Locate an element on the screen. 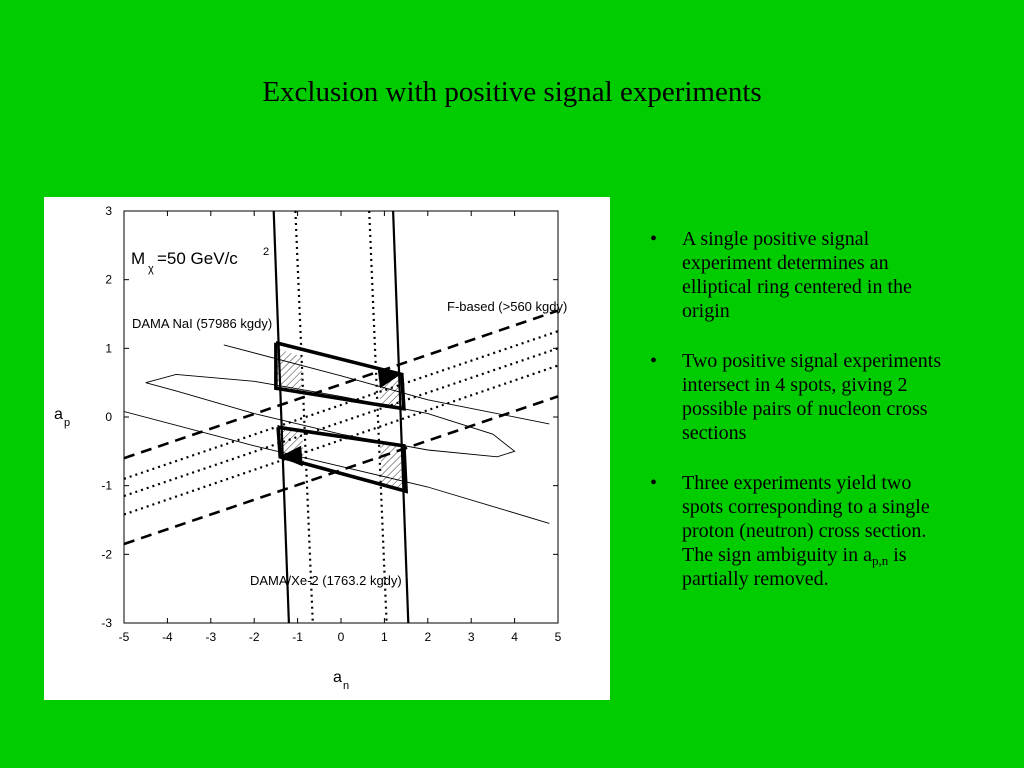  x-tick-label: -5 is located at coordinates (124, 637).